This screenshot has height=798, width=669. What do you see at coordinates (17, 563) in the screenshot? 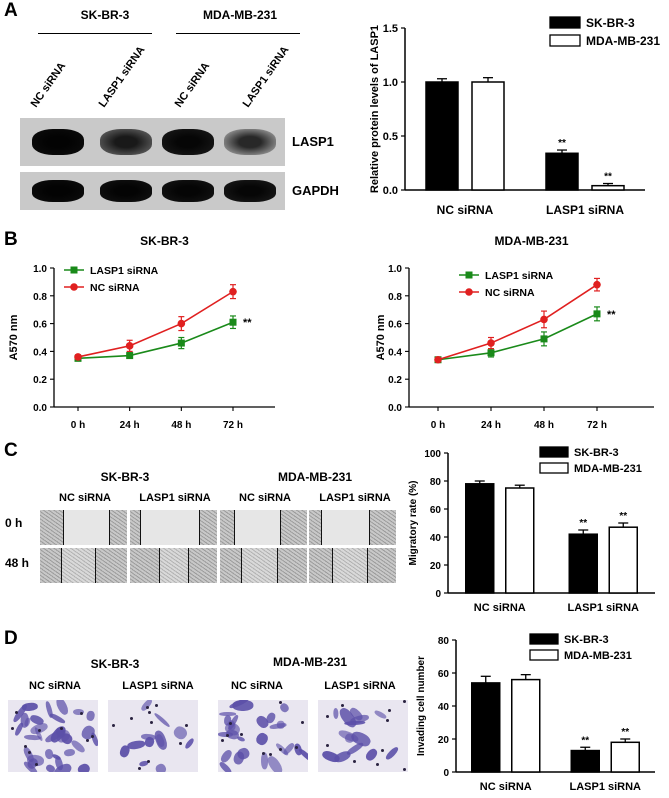
I see `wound-row-label: 48 h` at bounding box center [17, 563].